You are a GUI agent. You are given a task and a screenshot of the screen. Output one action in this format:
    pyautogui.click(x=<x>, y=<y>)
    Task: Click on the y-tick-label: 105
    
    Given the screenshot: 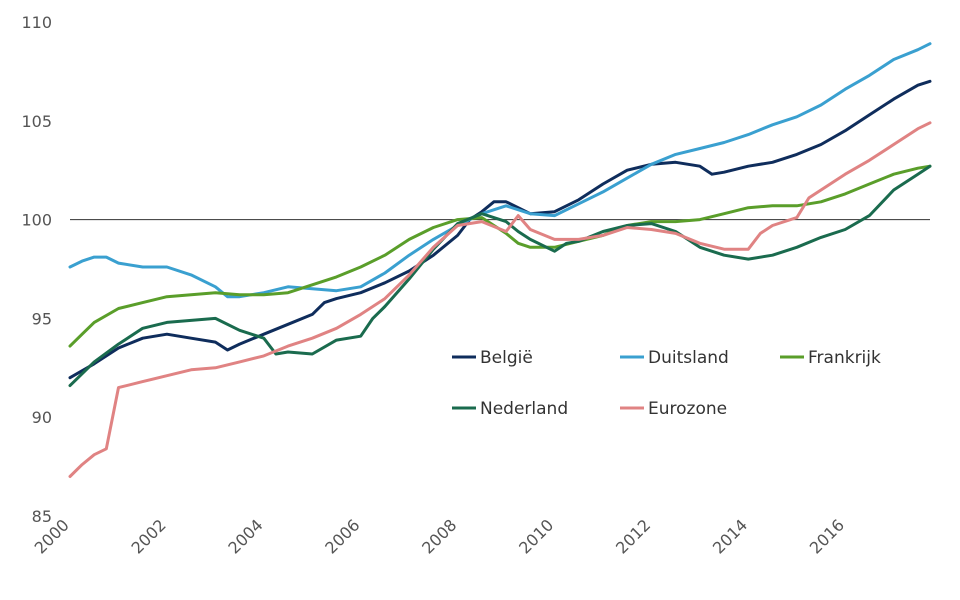 What is the action you would take?
    pyautogui.click(x=36, y=121)
    